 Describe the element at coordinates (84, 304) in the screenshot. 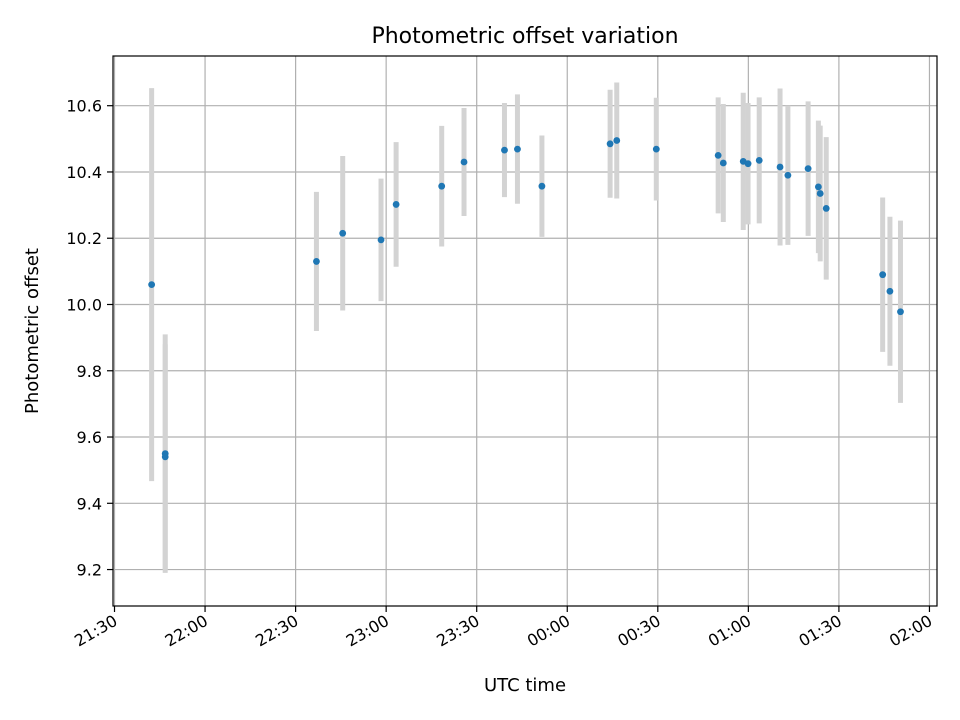

I see `y-tick-label: 10.0` at that location.